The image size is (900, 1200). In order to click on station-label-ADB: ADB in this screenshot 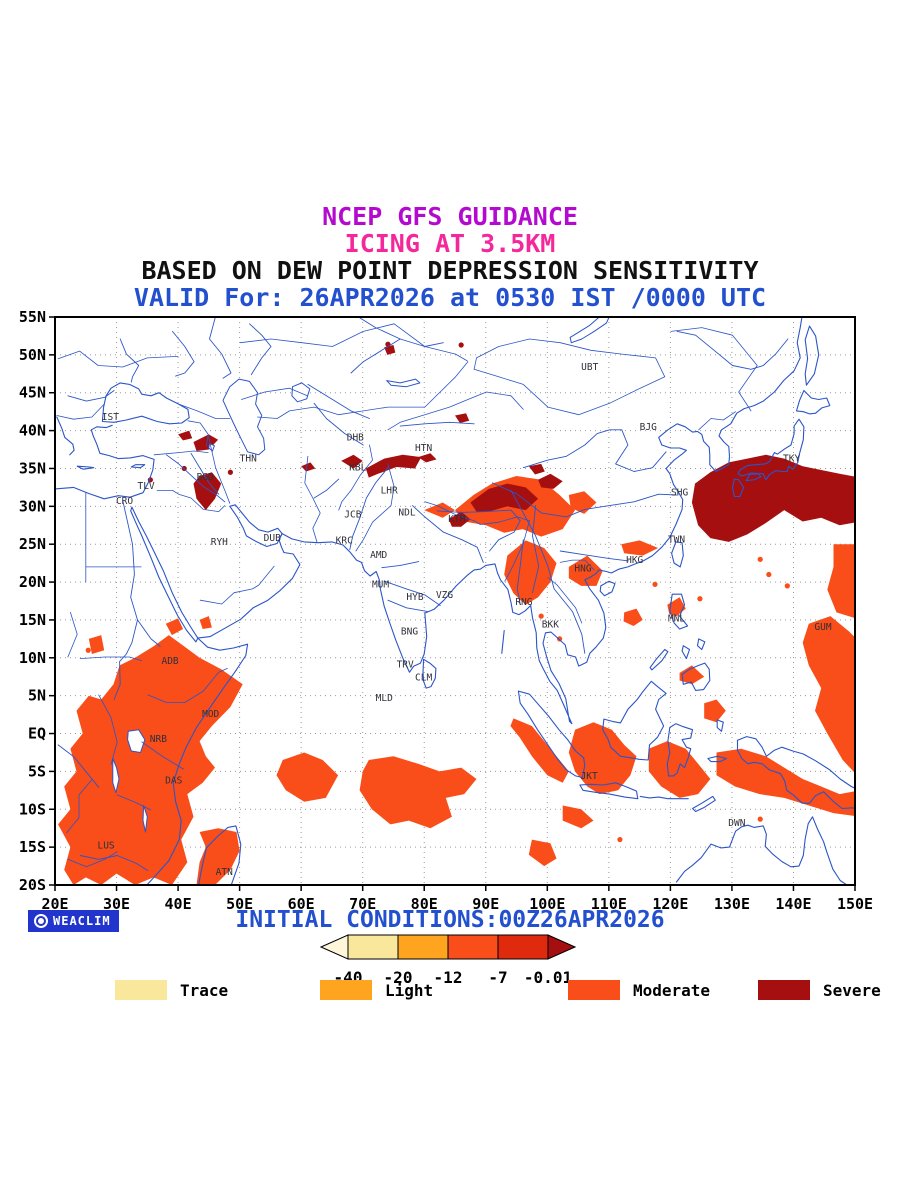, I will do `click(169, 661)`.